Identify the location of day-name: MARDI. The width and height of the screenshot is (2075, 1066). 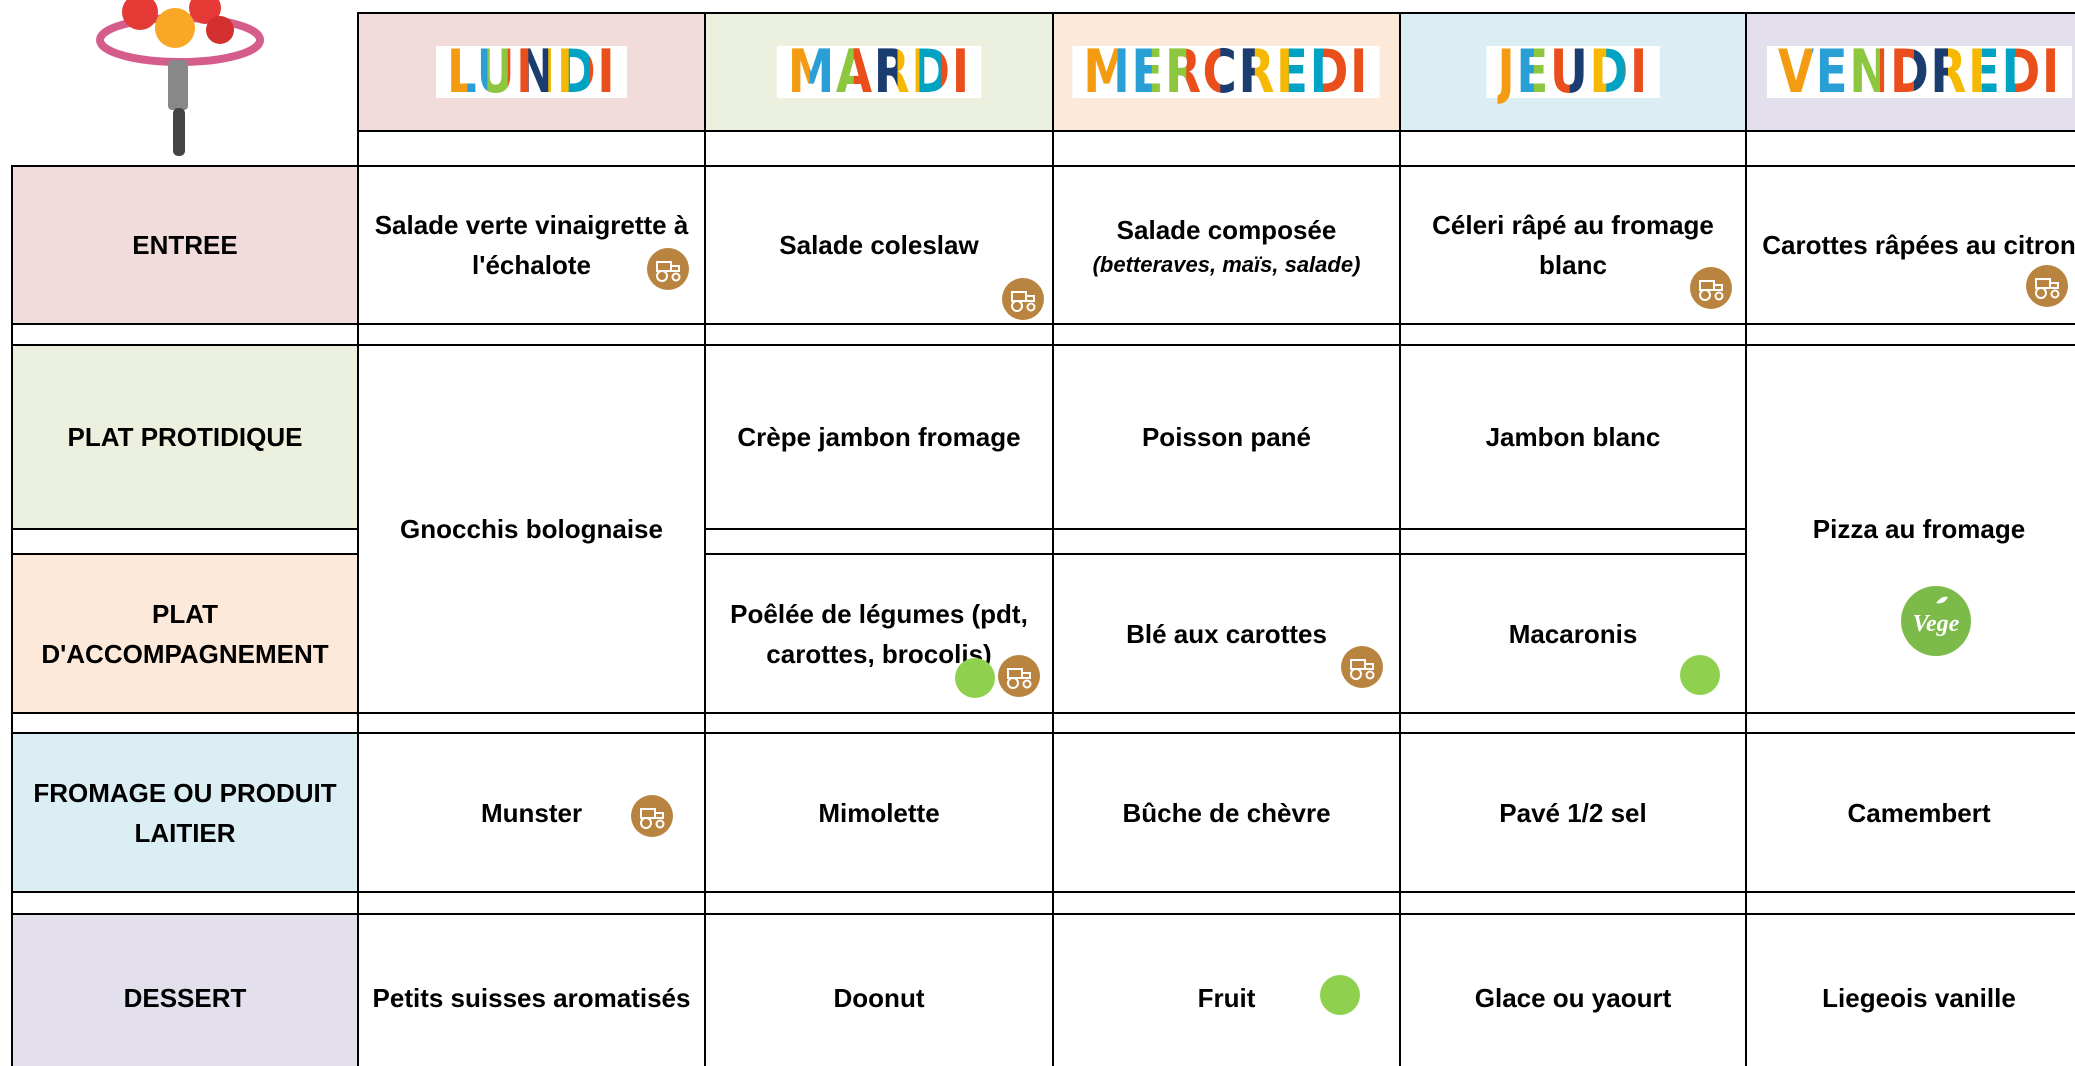
(879, 72).